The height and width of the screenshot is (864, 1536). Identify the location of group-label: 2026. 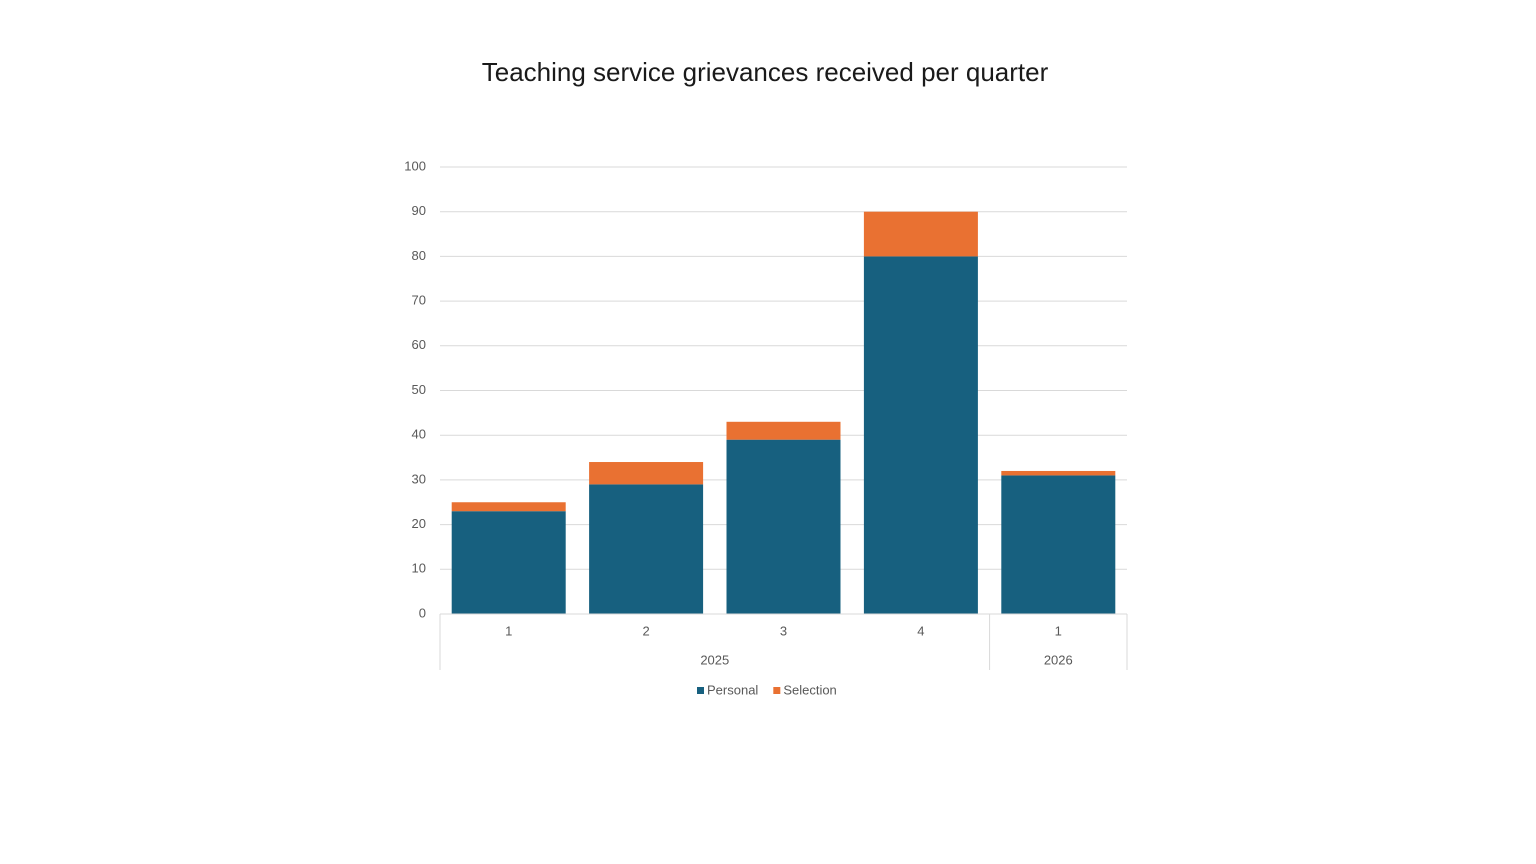
(1058, 659).